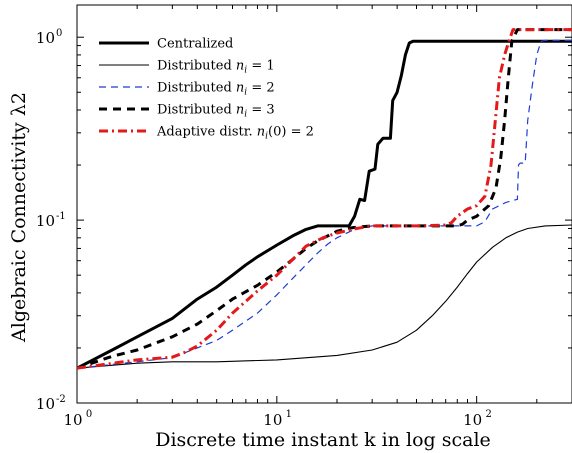 This screenshot has height=453, width=572. Describe the element at coordinates (61, 399) in the screenshot. I see `y-tick-exponent: -2` at that location.